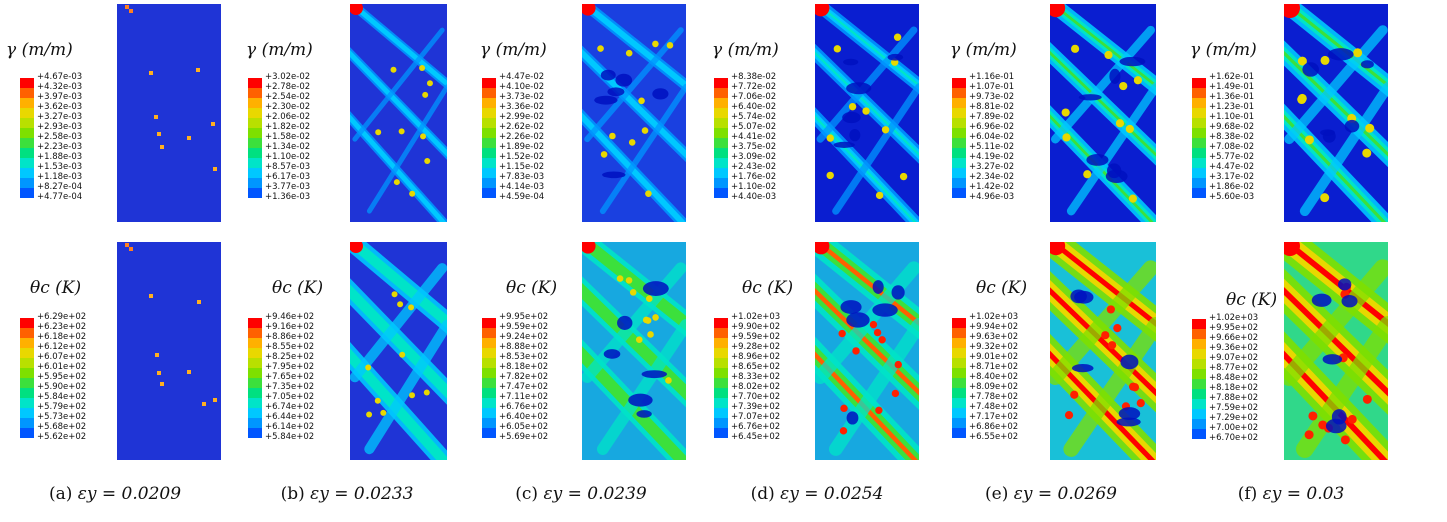 The image size is (1447, 522). Describe the element at coordinates (994, 337) in the screenshot. I see `legend-tick: +9.63e+02` at that location.